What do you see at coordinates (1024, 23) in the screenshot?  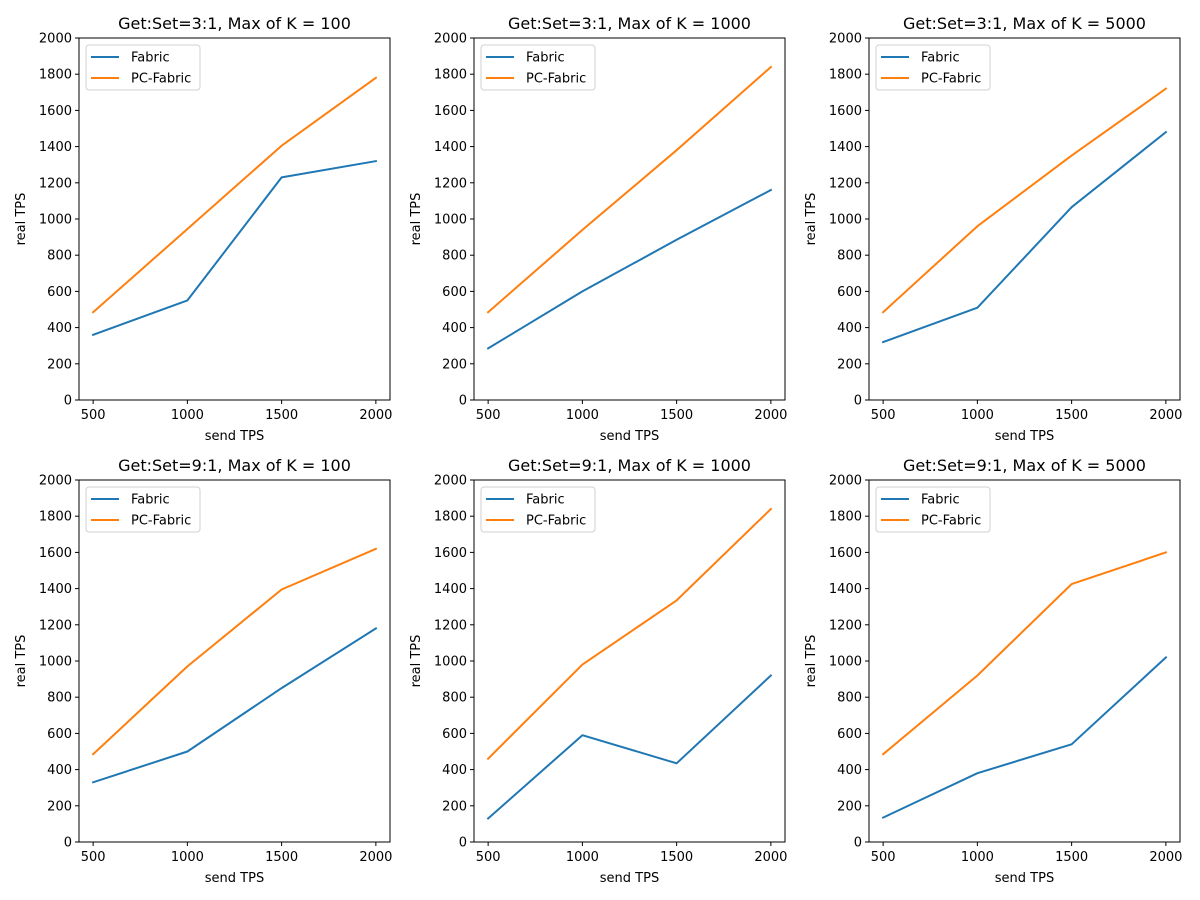 I see `chart-title: Get:Set=3:1, Max of K = 5000` at bounding box center [1024, 23].